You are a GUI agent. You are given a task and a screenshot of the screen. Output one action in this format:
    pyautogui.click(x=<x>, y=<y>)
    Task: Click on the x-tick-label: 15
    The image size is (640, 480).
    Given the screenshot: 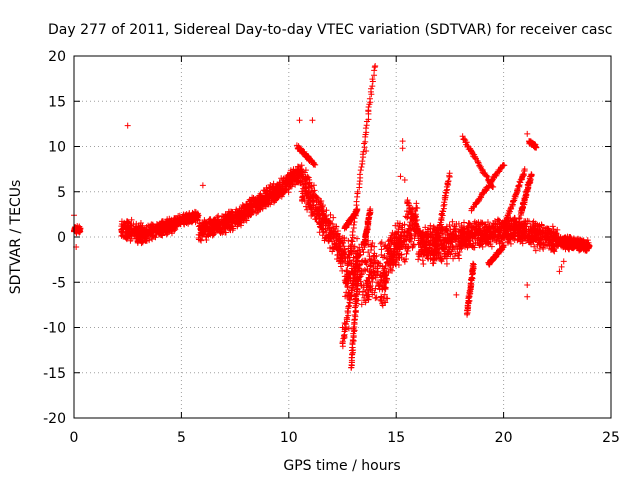 What is the action you would take?
    pyautogui.click(x=396, y=438)
    